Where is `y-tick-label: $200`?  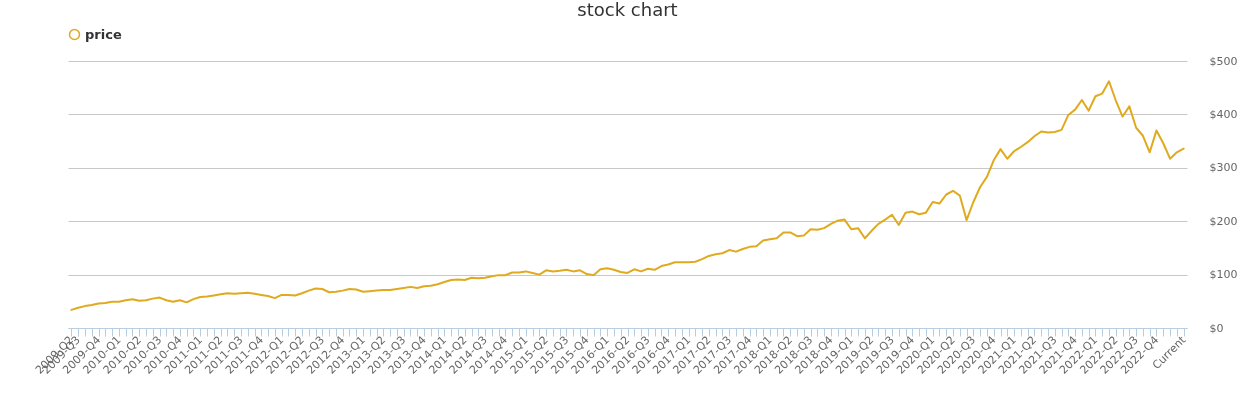 y-tick-label: $200 is located at coordinates (1223, 221).